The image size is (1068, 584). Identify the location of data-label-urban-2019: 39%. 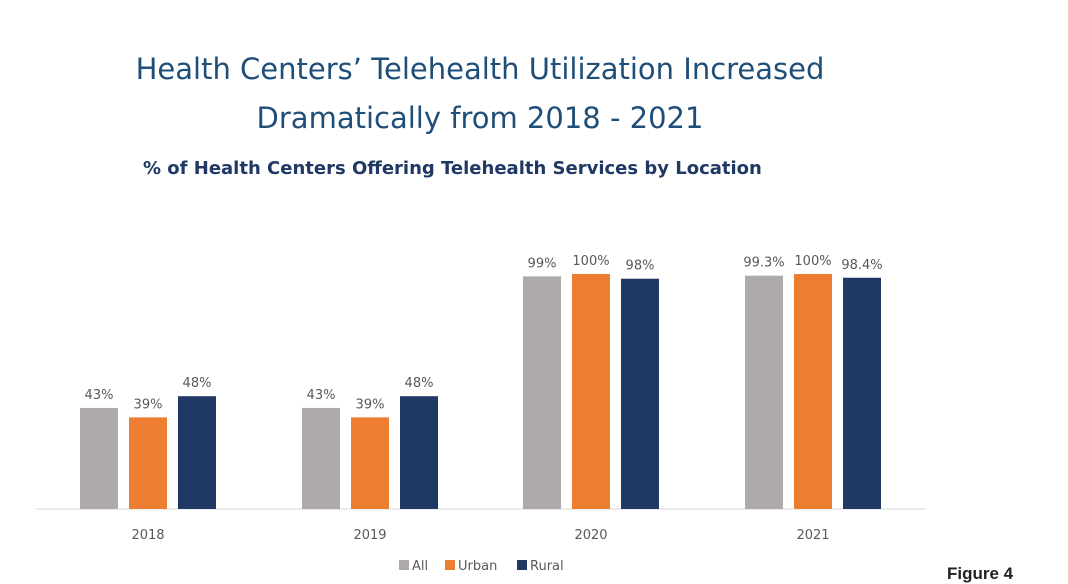
(370, 404).